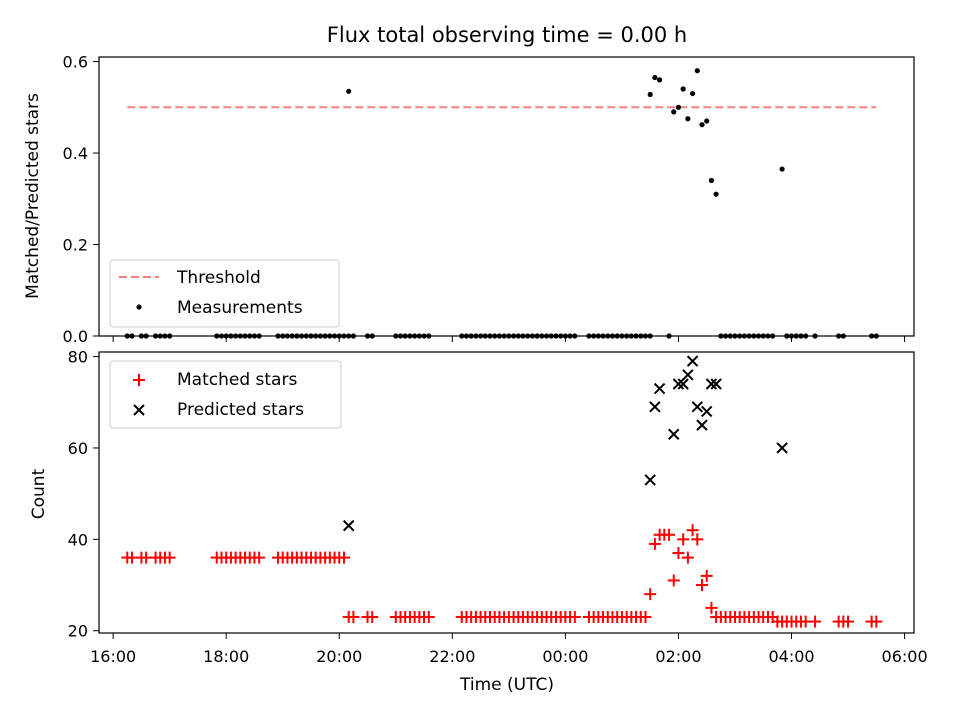 This screenshot has height=720, width=960. Describe the element at coordinates (237, 380) in the screenshot. I see `matched-legend-label: Matched stars` at that location.